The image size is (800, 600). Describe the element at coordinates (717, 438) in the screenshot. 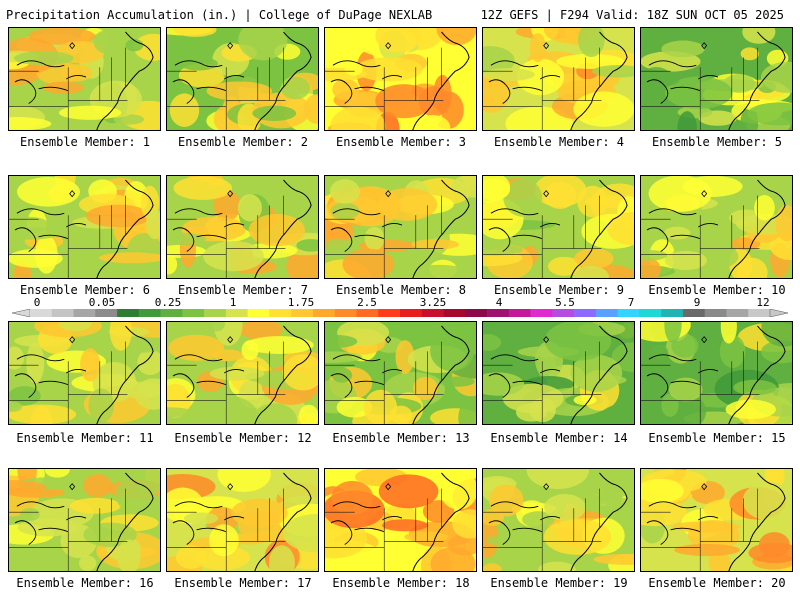

I see `ensemble-member-label: Ensemble Member: 15` at that location.